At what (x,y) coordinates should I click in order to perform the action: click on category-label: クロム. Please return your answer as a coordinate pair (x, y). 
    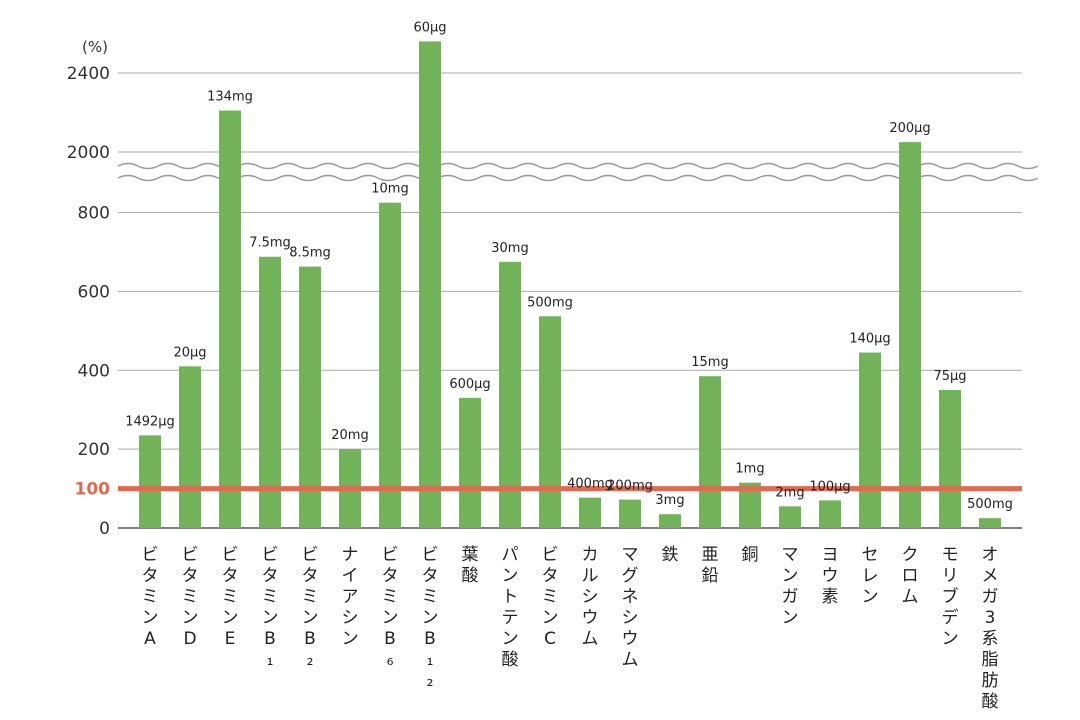
    Looking at the image, I should click on (910, 576).